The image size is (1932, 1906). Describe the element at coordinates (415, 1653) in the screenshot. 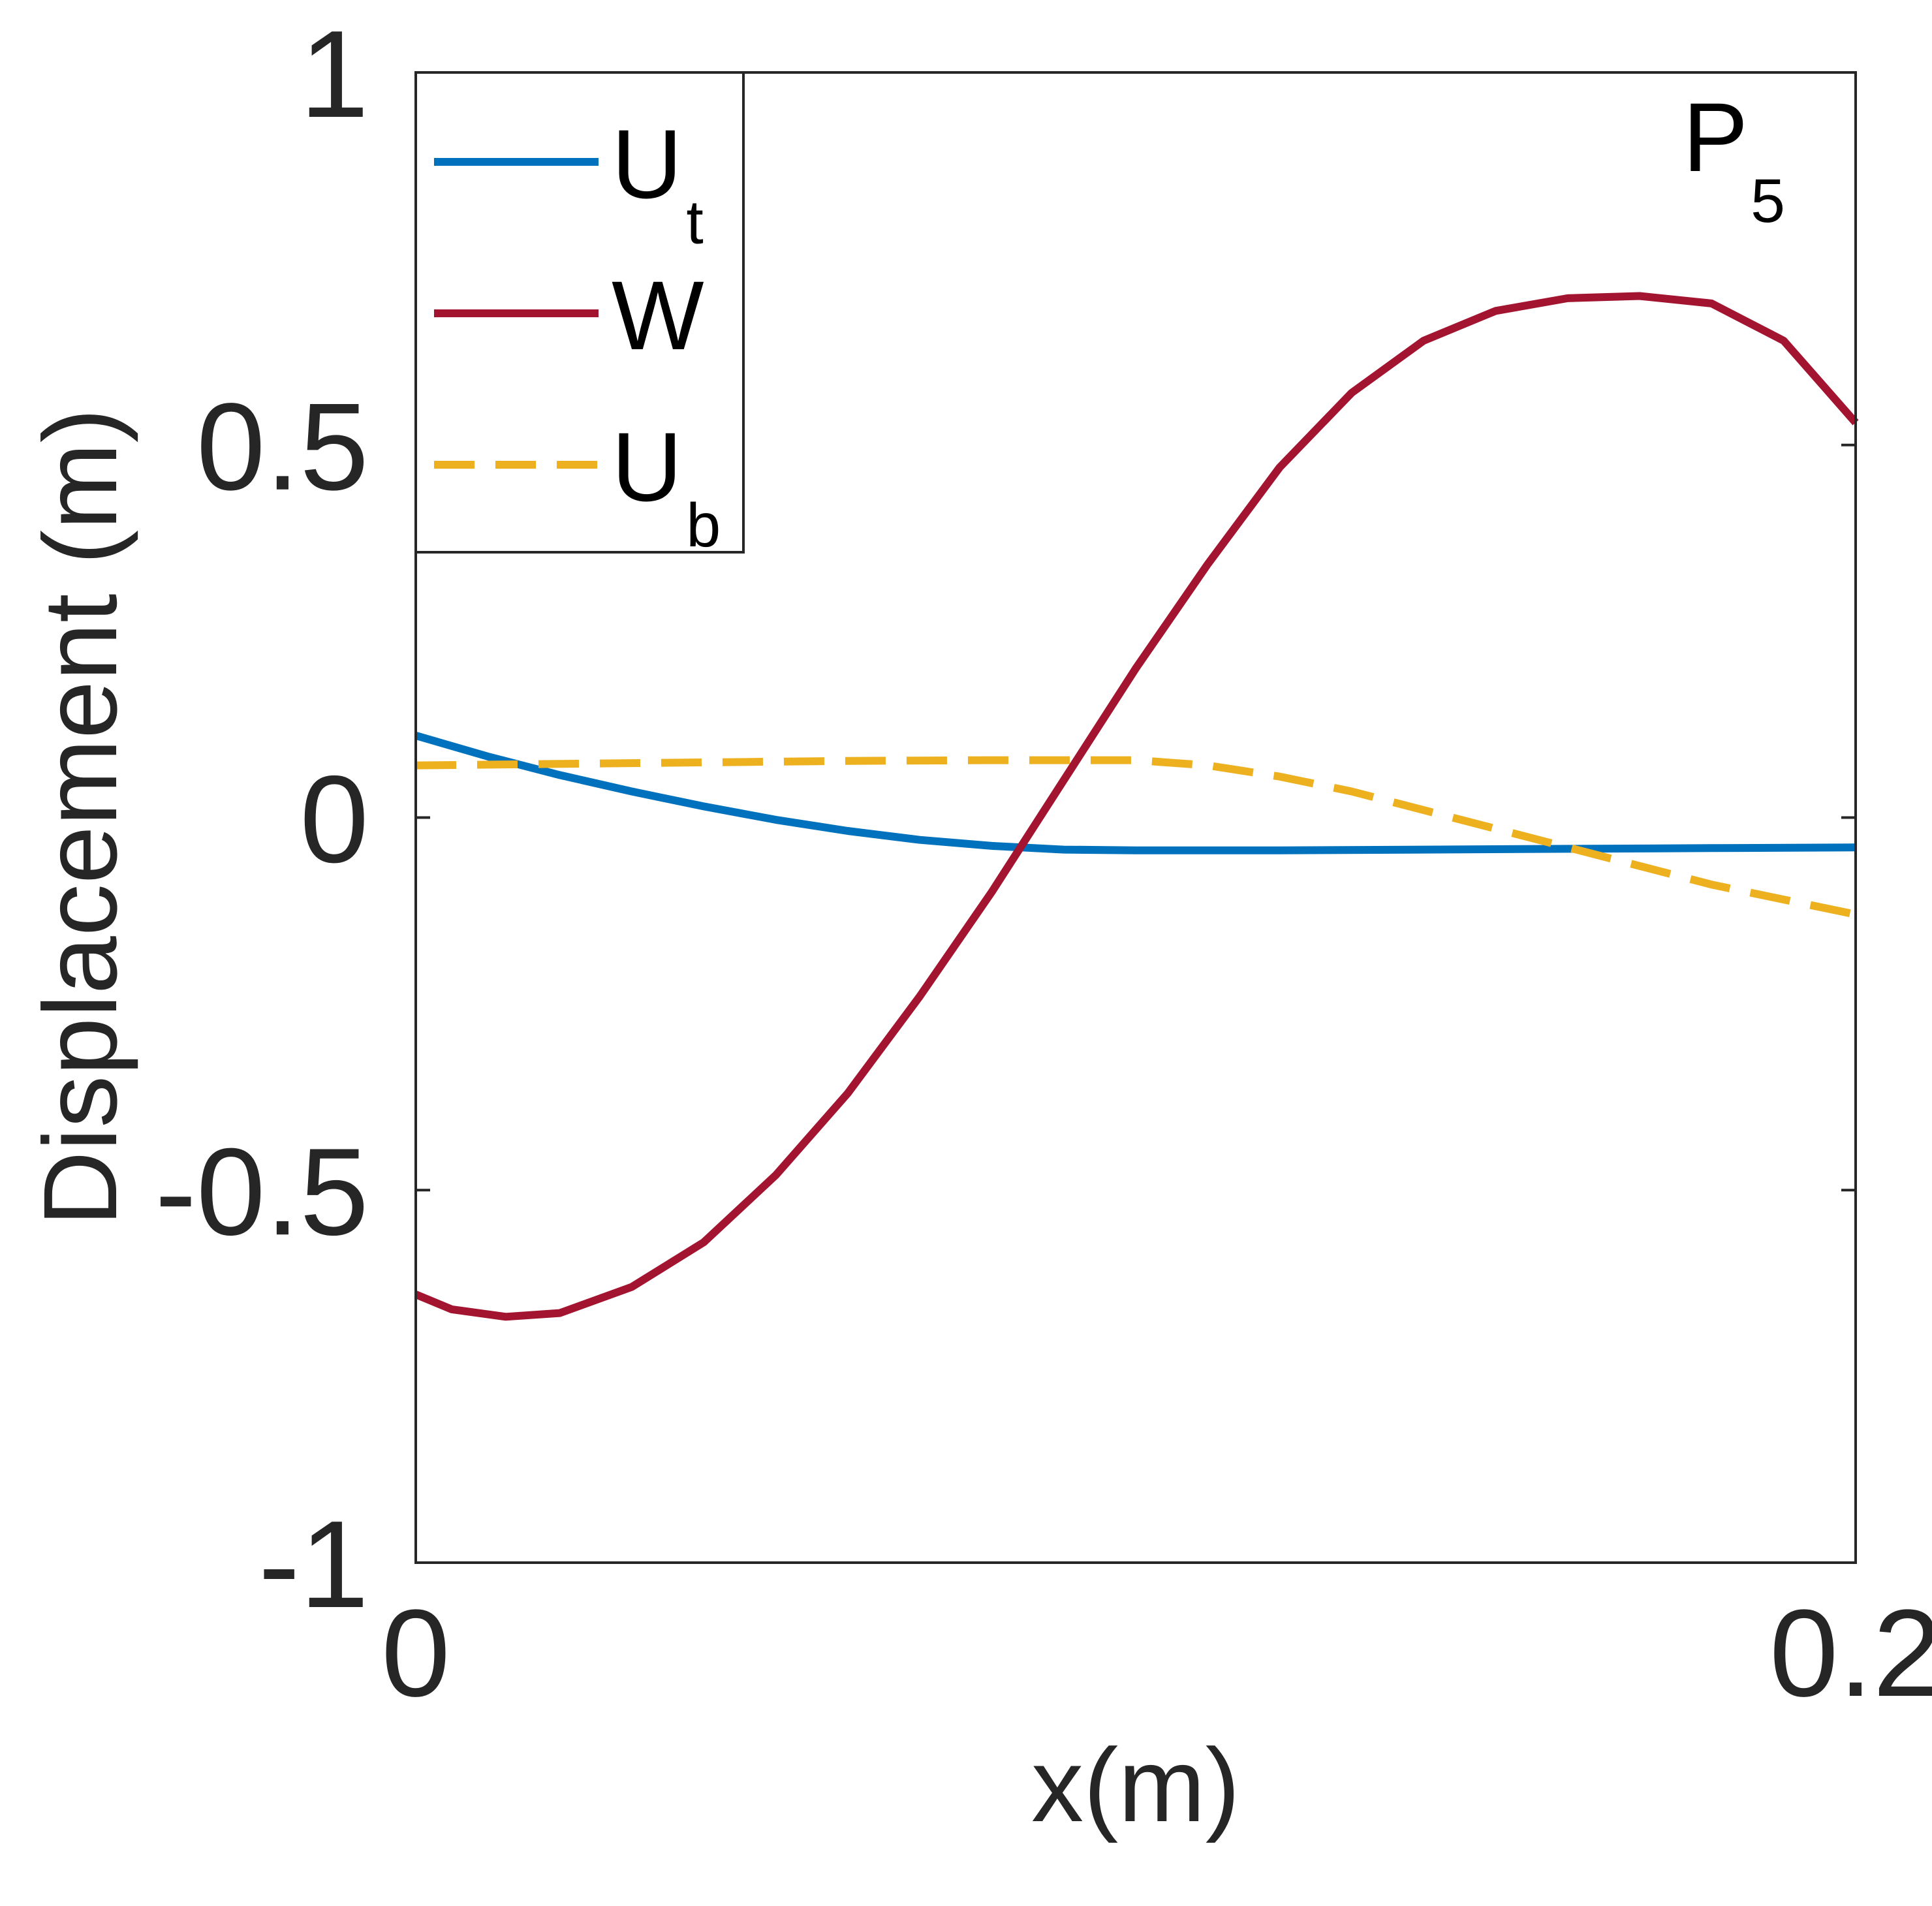

I see `x-tick-label-0: 0` at that location.